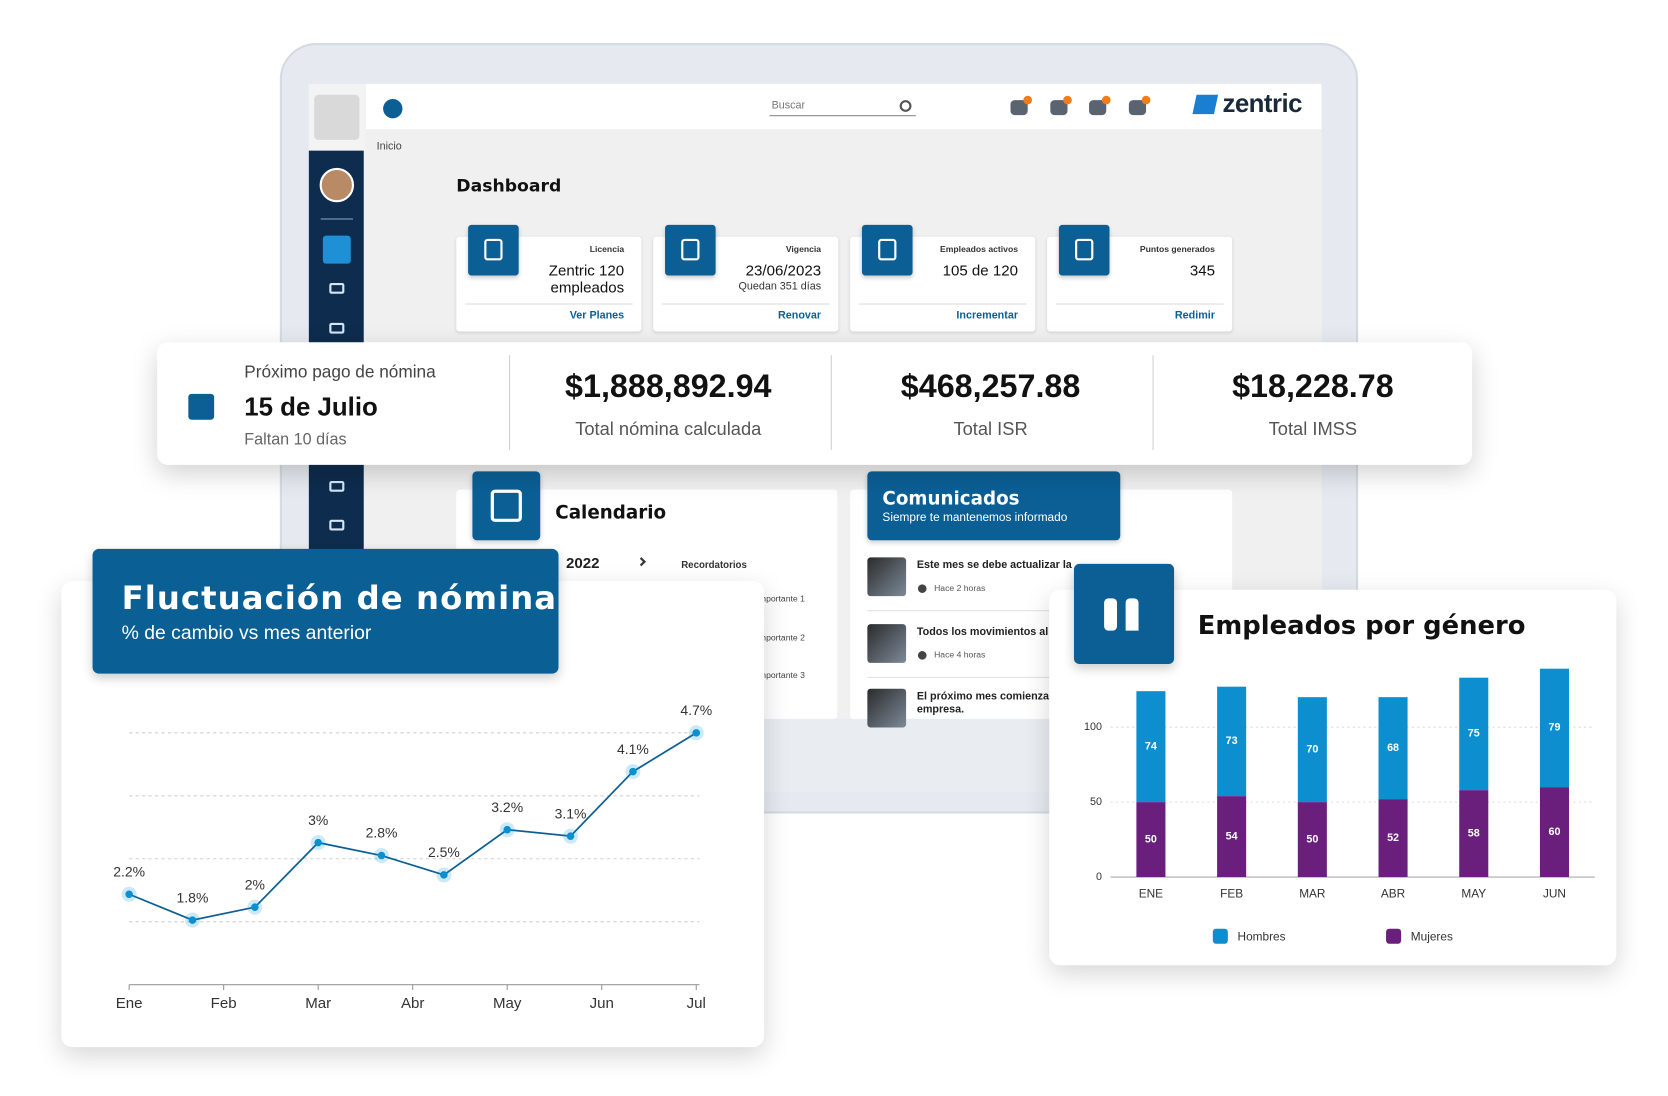  Describe the element at coordinates (1194, 315) in the screenshot. I see `card-link: Redimir` at that location.